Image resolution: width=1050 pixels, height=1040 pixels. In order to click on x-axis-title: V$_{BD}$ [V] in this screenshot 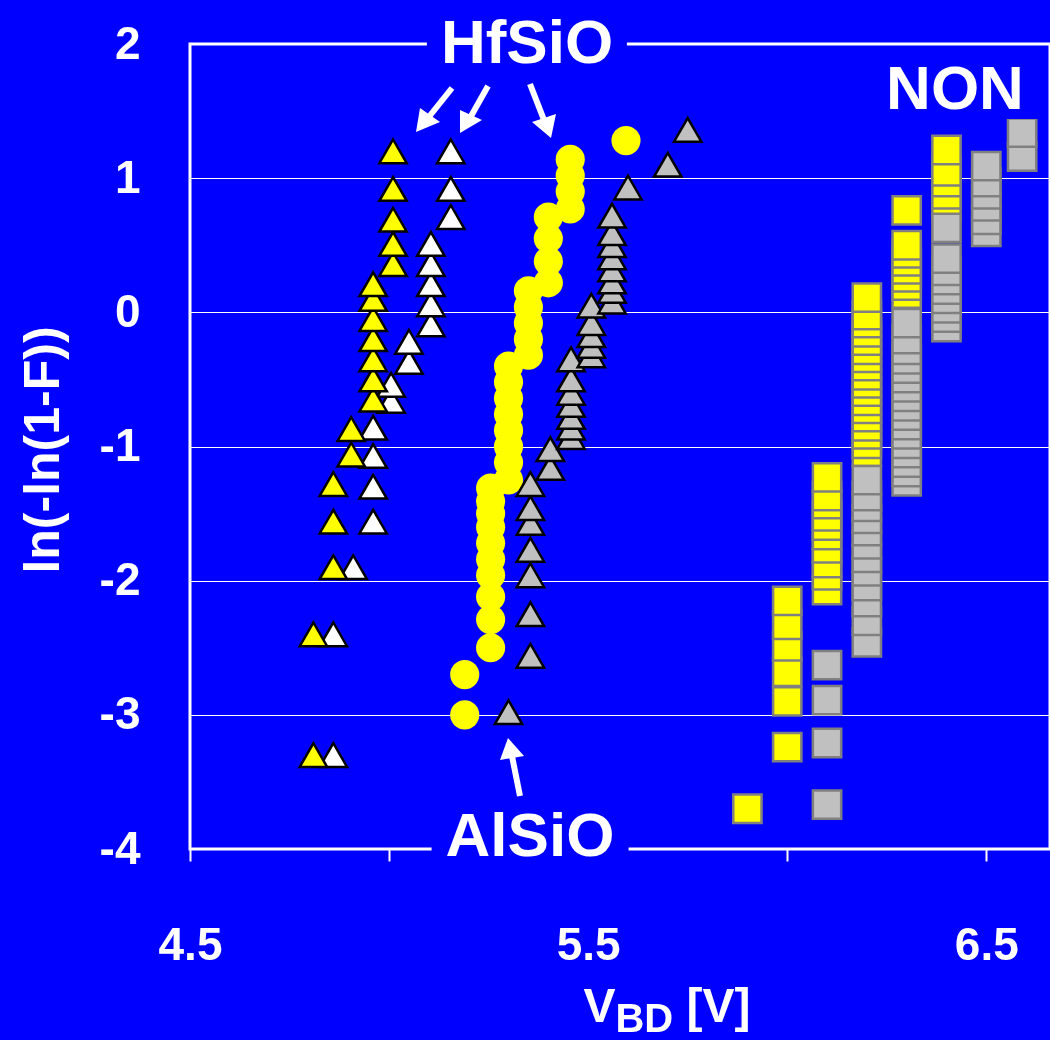, I will do `click(667, 1009)`.